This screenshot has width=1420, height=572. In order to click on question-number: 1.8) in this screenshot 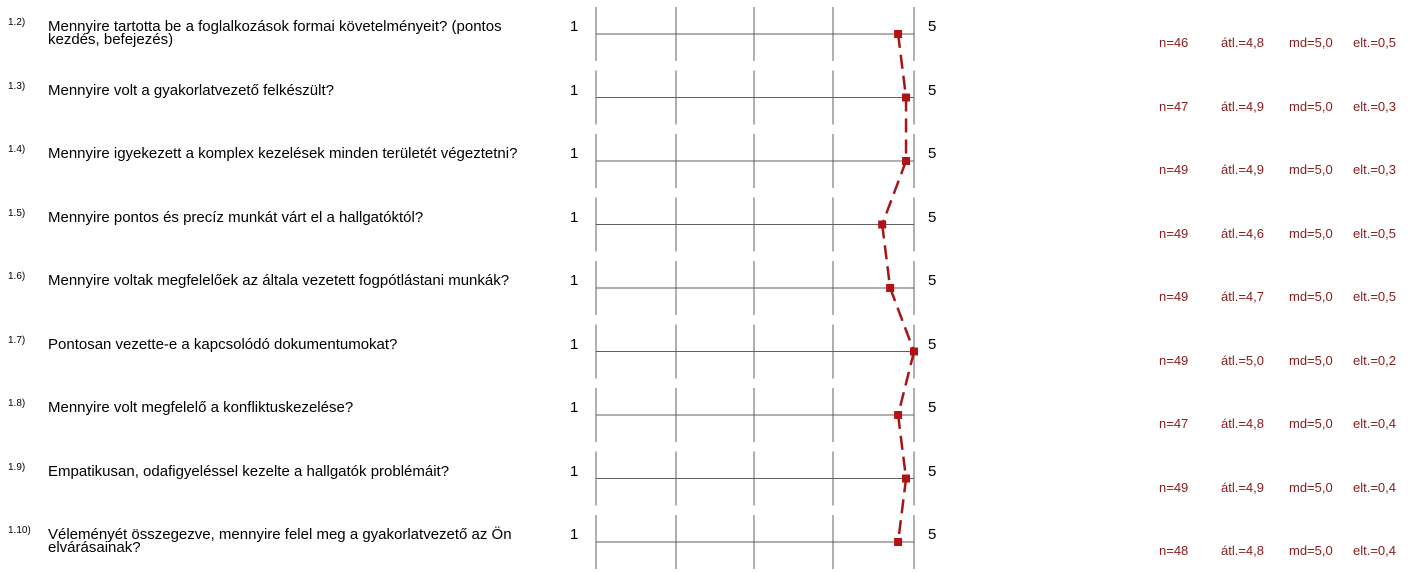, I will do `click(17, 403)`.